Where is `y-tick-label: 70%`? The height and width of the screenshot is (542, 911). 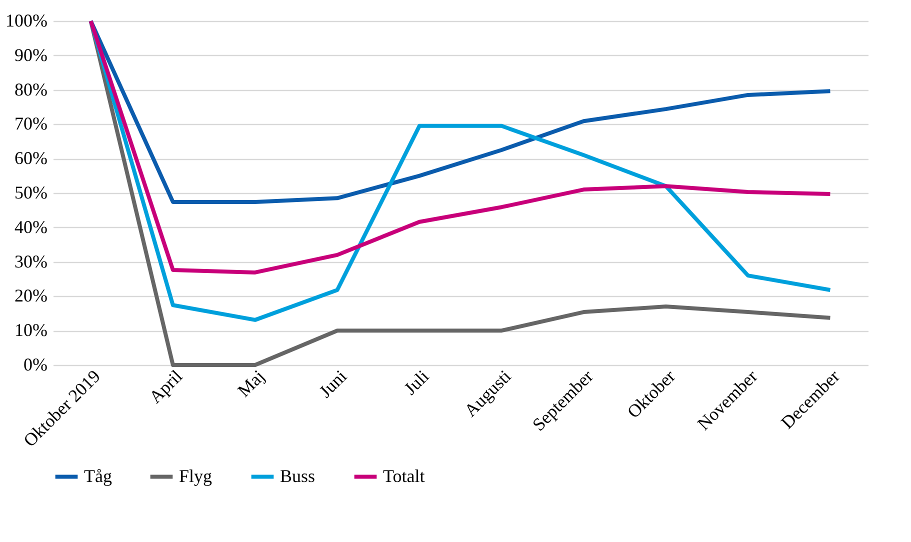
y-tick-label: 70% is located at coordinates (31, 124).